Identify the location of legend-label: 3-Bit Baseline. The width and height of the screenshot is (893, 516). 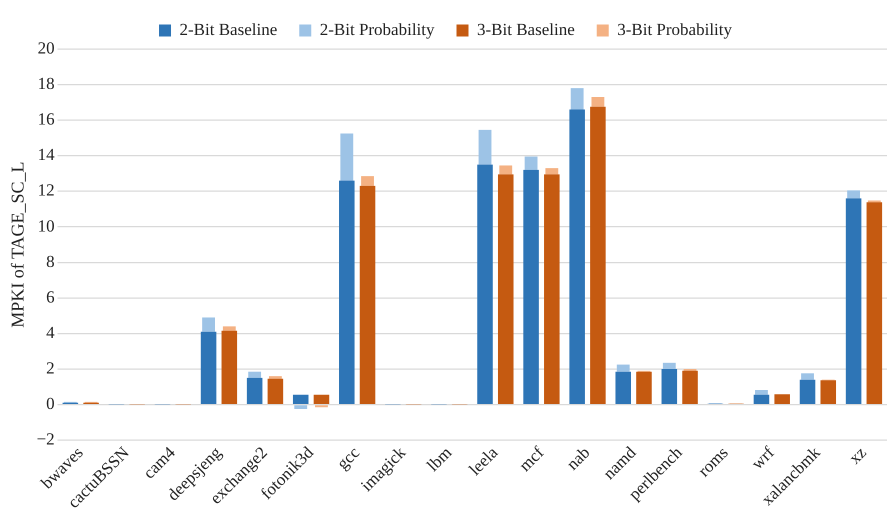
(526, 29).